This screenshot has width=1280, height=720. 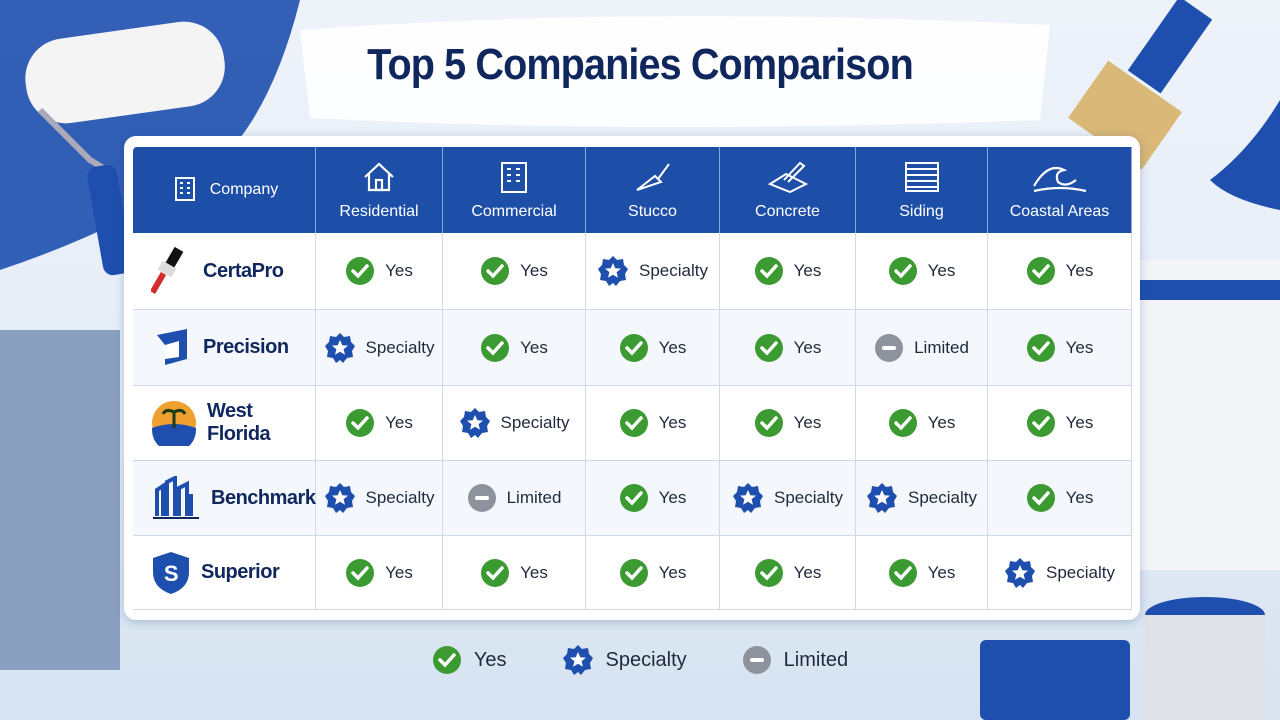 What do you see at coordinates (243, 270) in the screenshot?
I see `company-name: CertaPro` at bounding box center [243, 270].